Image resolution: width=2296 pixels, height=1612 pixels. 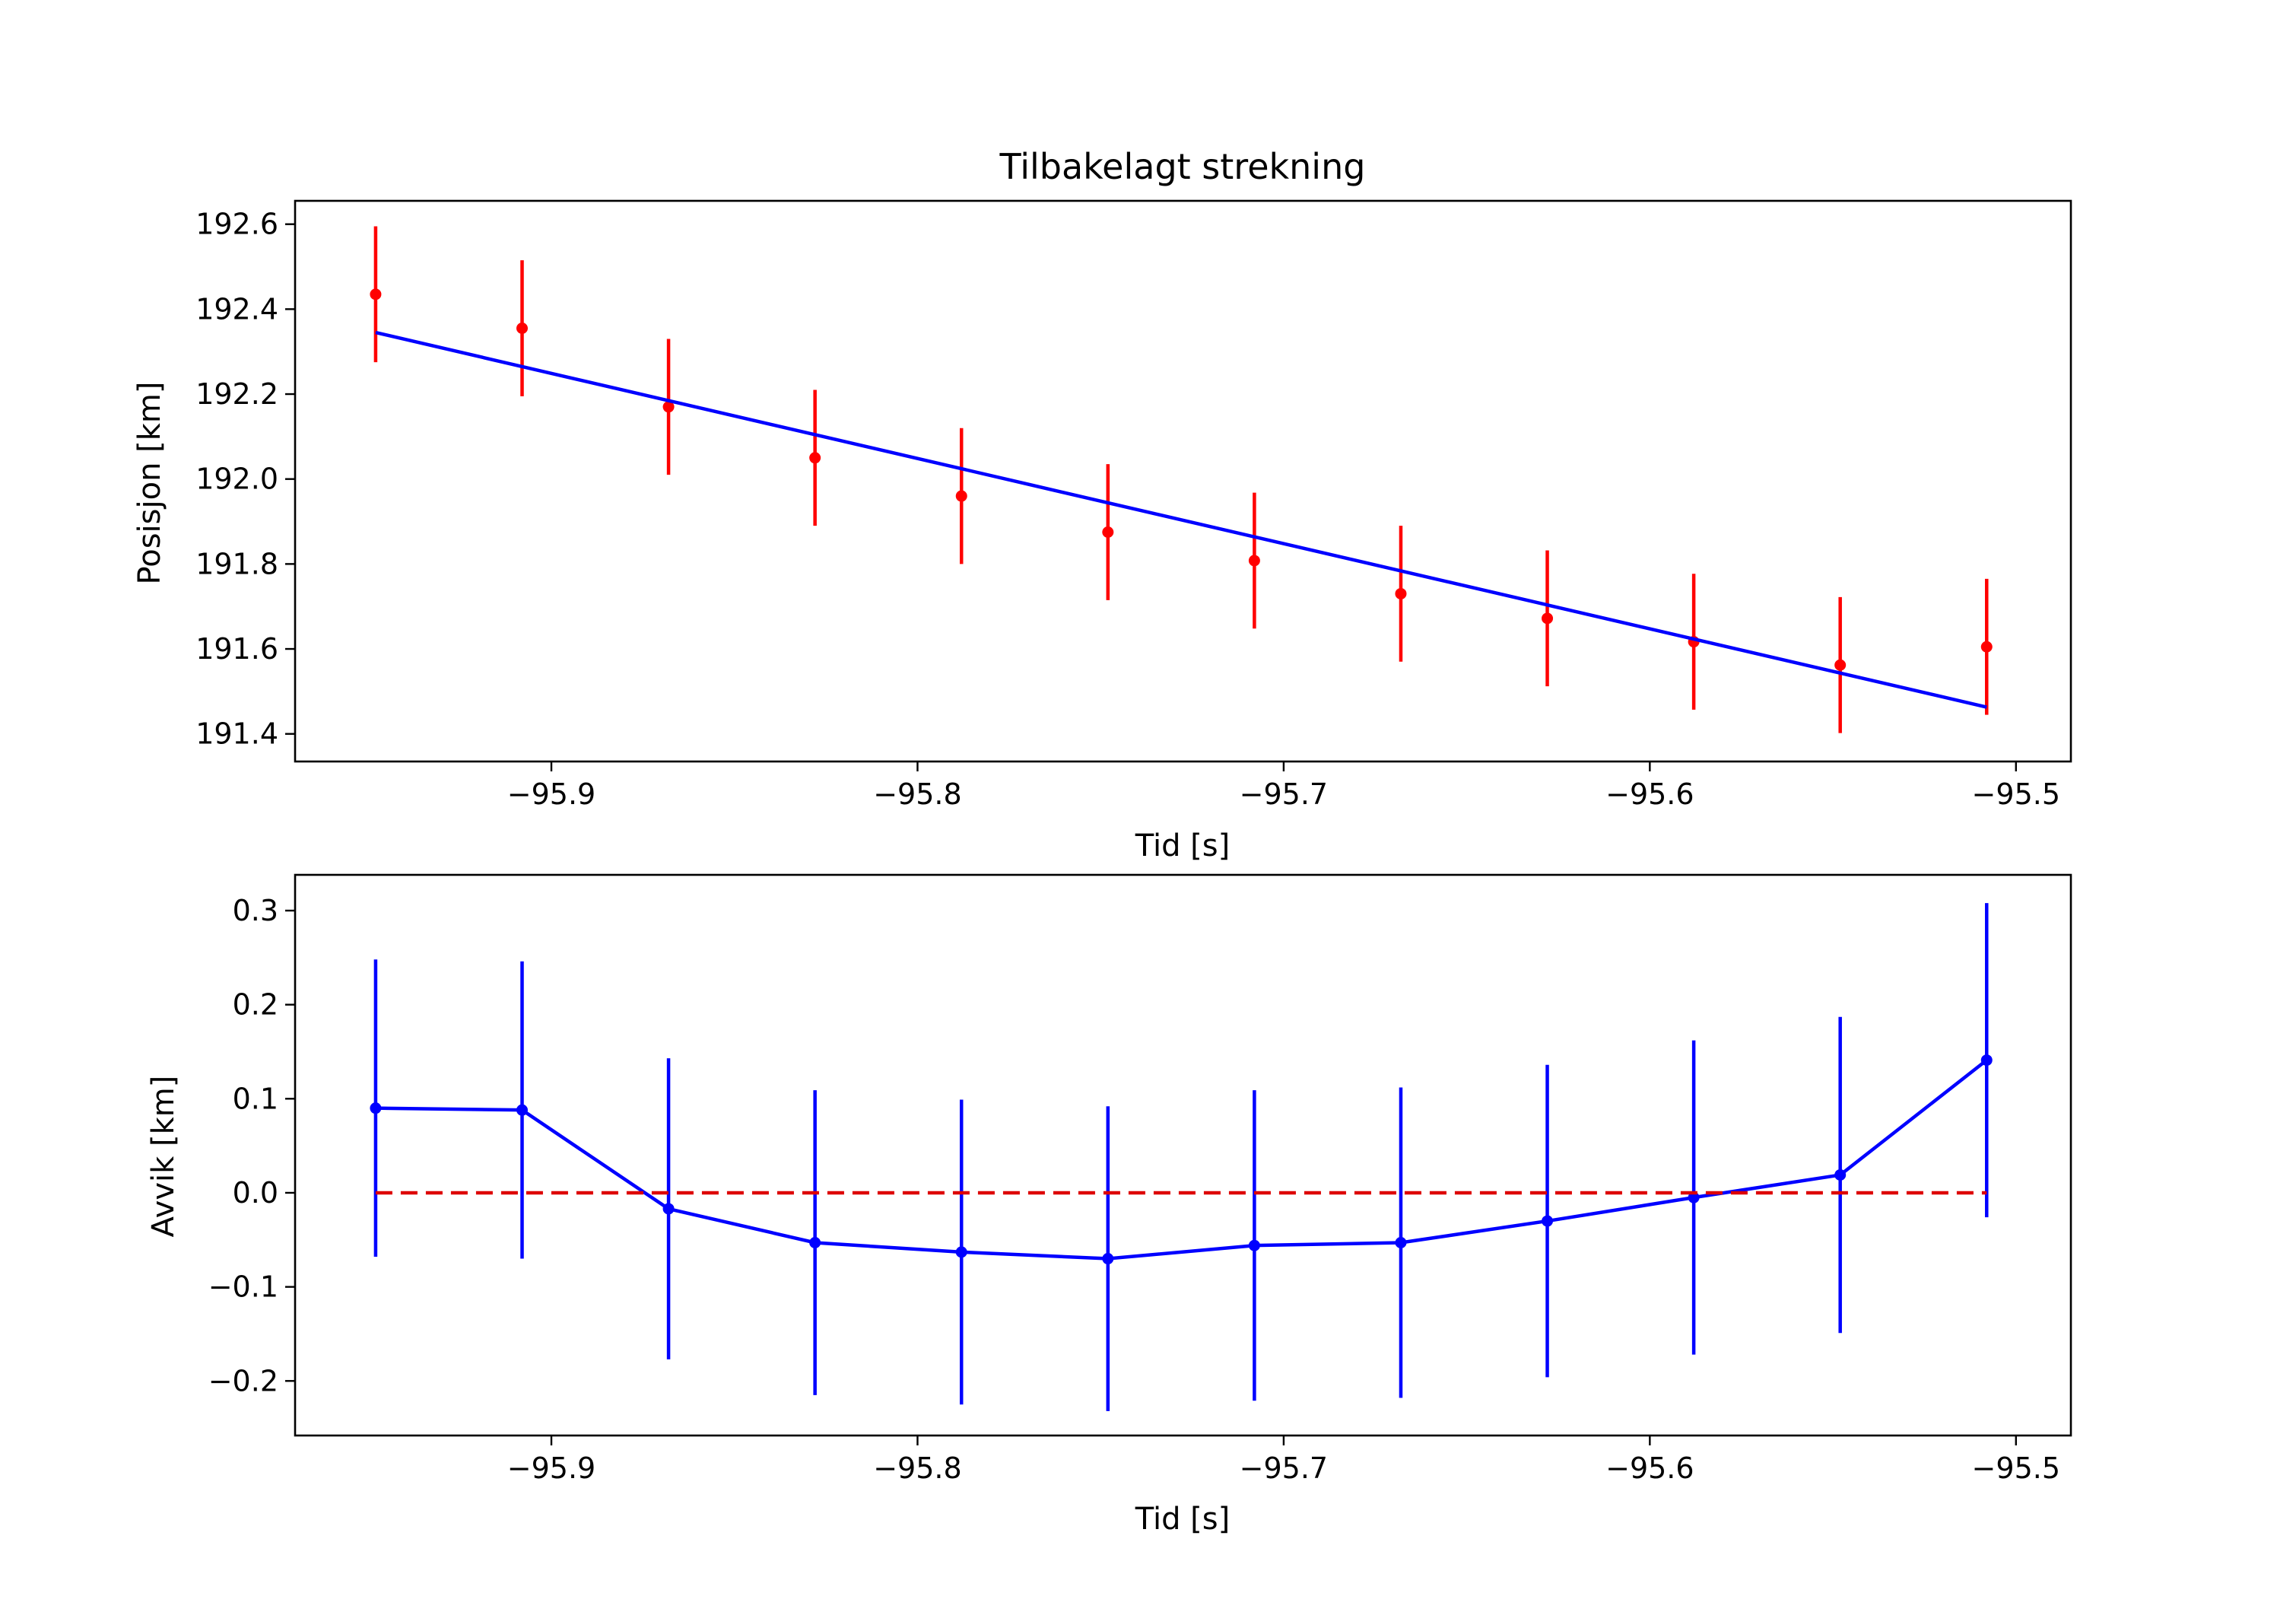 I want to click on y-tick-label: 0.3, so click(x=256, y=911).